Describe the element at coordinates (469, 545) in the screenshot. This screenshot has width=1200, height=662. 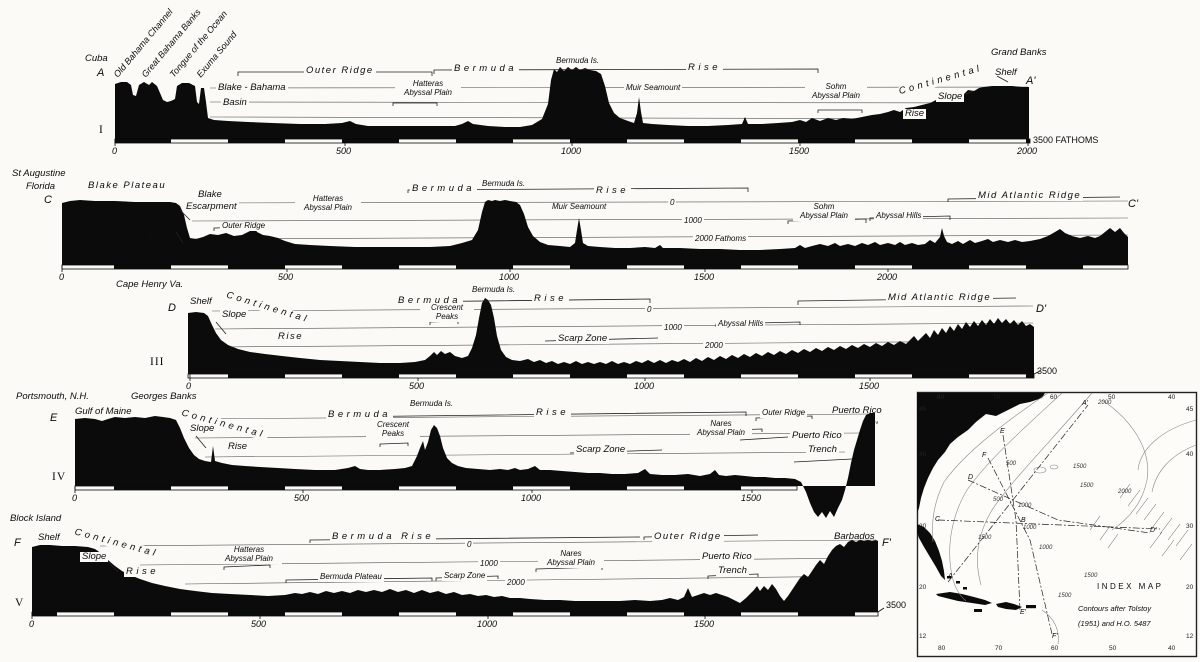
I see `p5-d0: 0` at that location.